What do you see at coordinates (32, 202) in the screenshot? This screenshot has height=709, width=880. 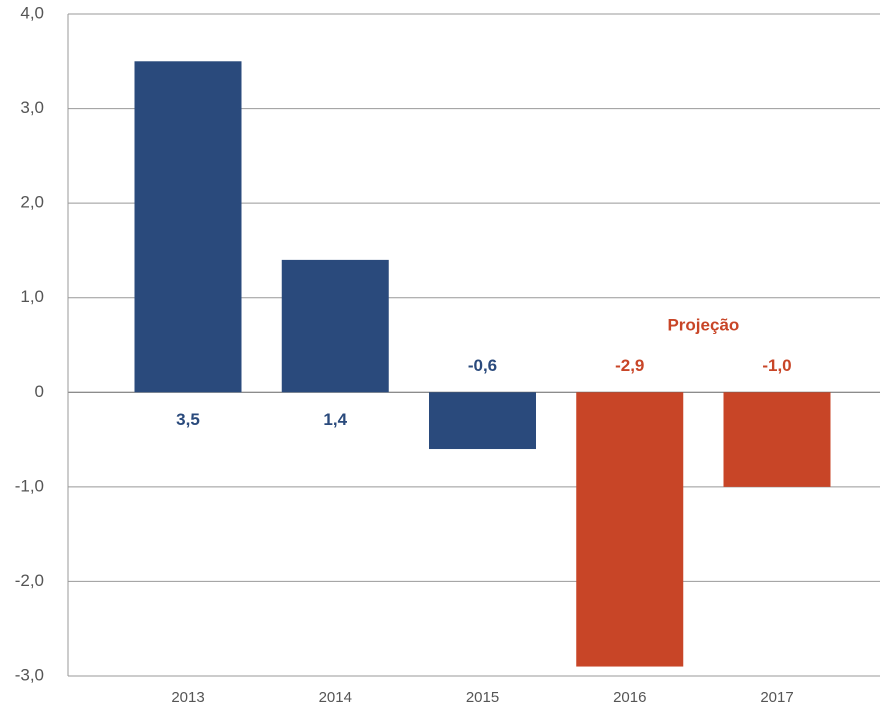 I see `y-tick-label: 2,0` at bounding box center [32, 202].